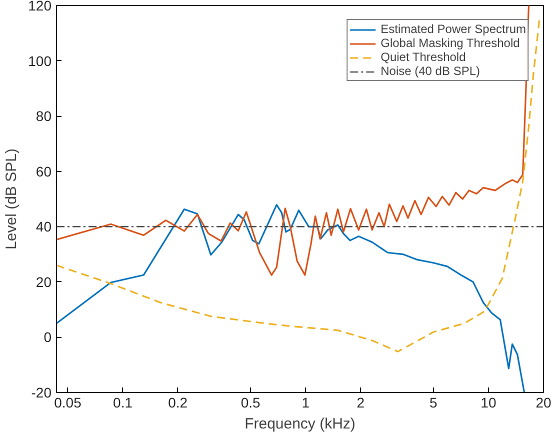  What do you see at coordinates (44, 171) in the screenshot?
I see `y-tick-label: 60` at bounding box center [44, 171].